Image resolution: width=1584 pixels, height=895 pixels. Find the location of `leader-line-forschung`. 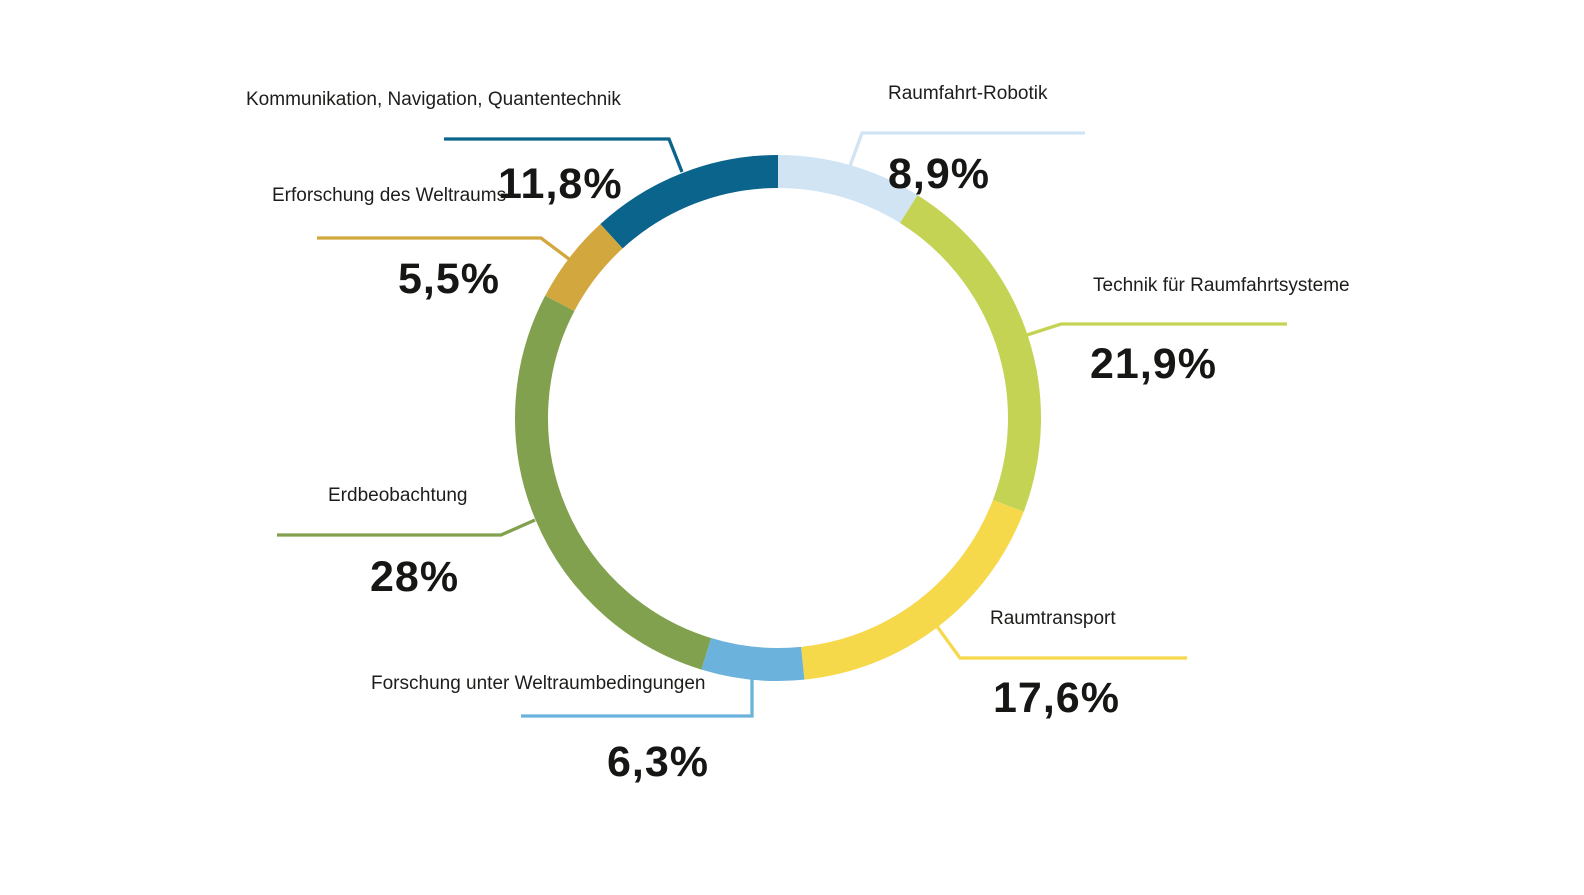

leader-line-forschung is located at coordinates (637, 698).